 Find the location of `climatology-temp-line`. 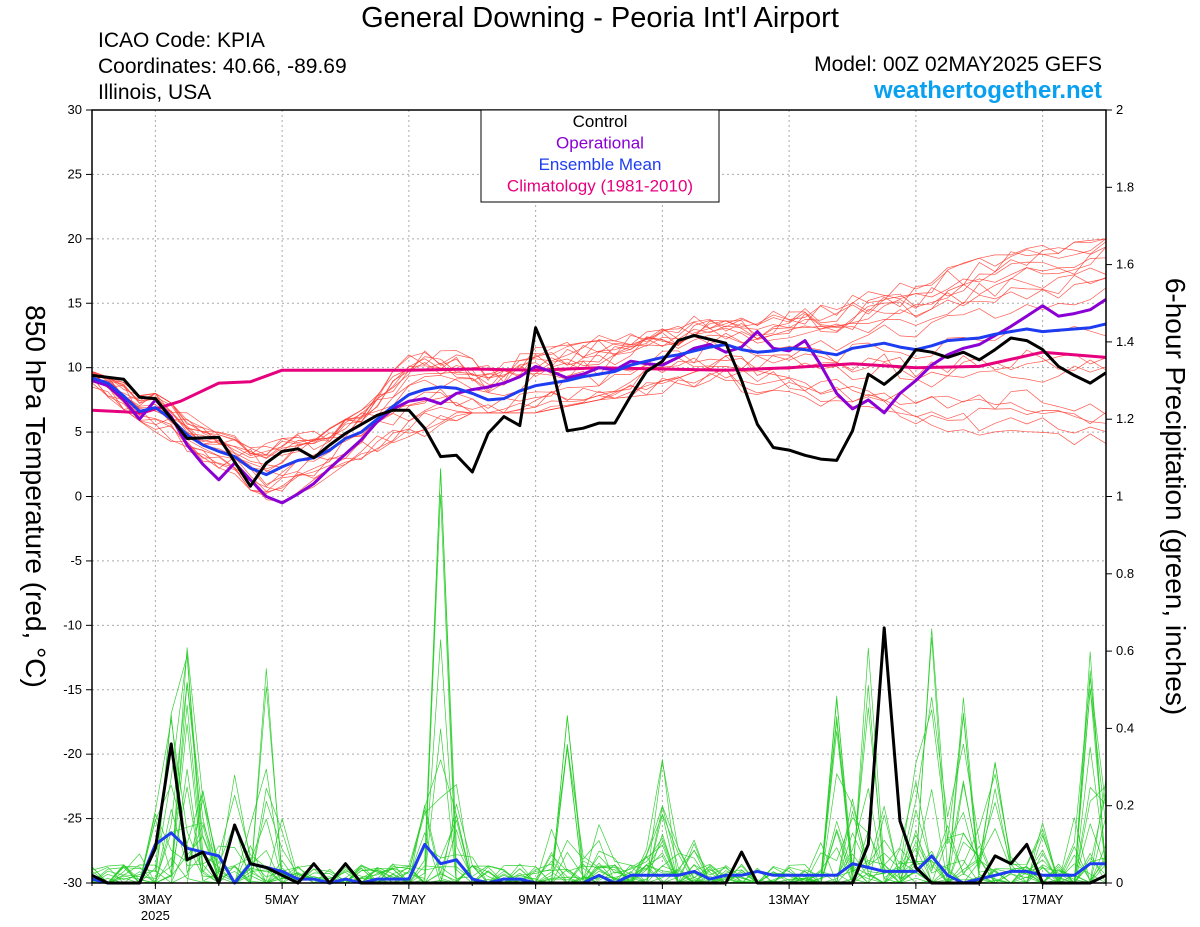

climatology-temp-line is located at coordinates (599, 382).